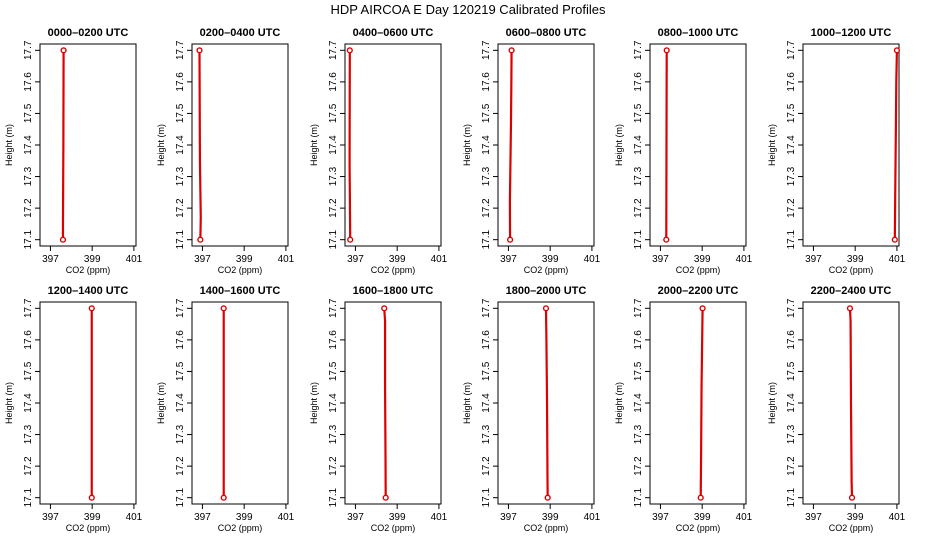 The height and width of the screenshot is (540, 936). Describe the element at coordinates (698, 291) in the screenshot. I see `panel-title: 2000–2200 UTC` at that location.